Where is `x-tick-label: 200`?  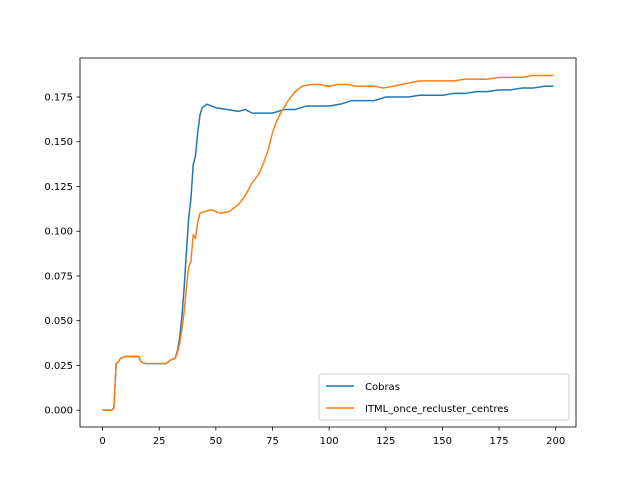
x-tick-label: 200 is located at coordinates (555, 441).